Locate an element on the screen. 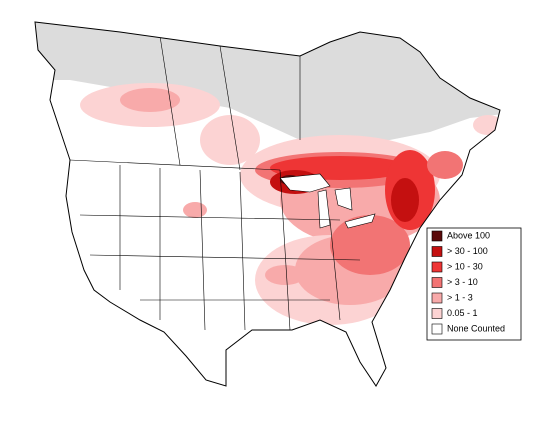 The image size is (553, 427). legend-label: Above 100 is located at coordinates (468, 235).